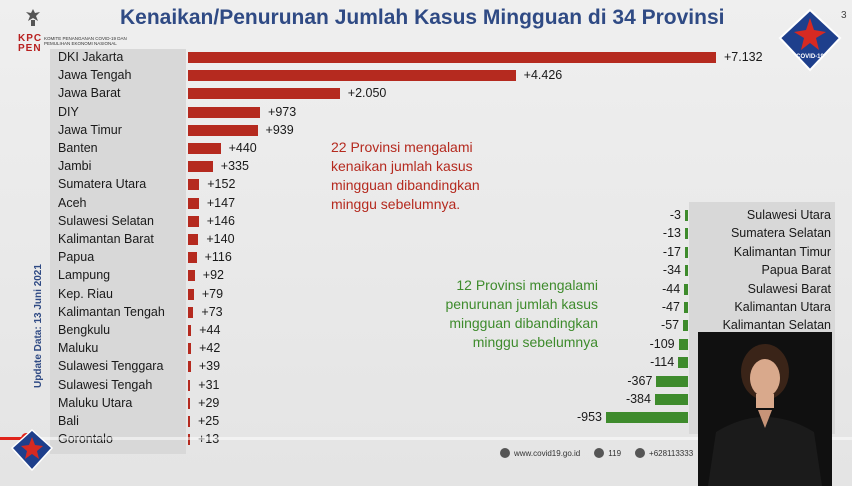 The image size is (852, 486). What do you see at coordinates (90, 129) in the screenshot?
I see `increase-province-label: Jawa Timur` at bounding box center [90, 129].